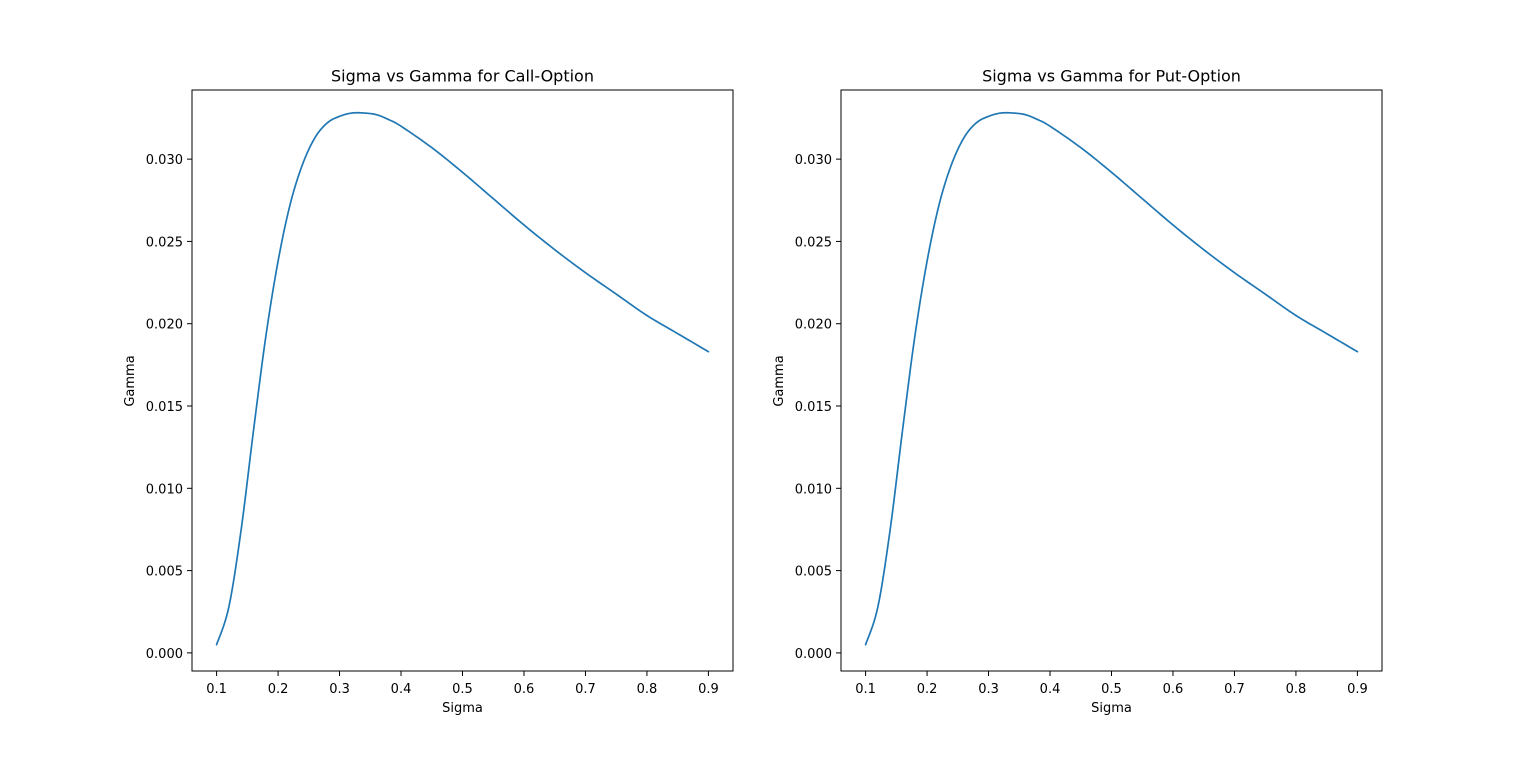 Image resolution: width=1536 pixels, height=758 pixels. What do you see at coordinates (813, 489) in the screenshot?
I see `put-option-y-tick-label: 0.010` at bounding box center [813, 489].